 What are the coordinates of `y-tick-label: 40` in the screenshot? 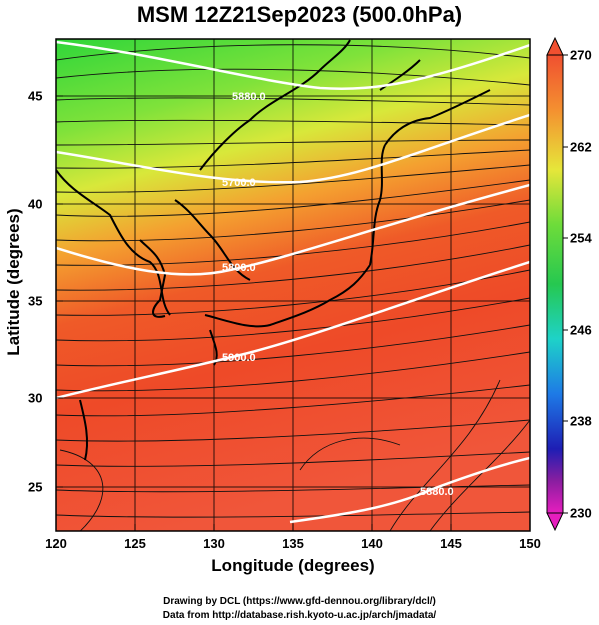 It's located at (35, 204).